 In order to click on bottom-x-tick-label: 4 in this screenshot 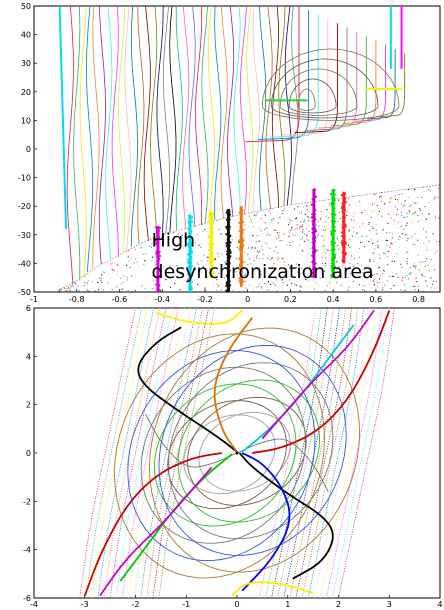, I will do `click(439, 604)`.